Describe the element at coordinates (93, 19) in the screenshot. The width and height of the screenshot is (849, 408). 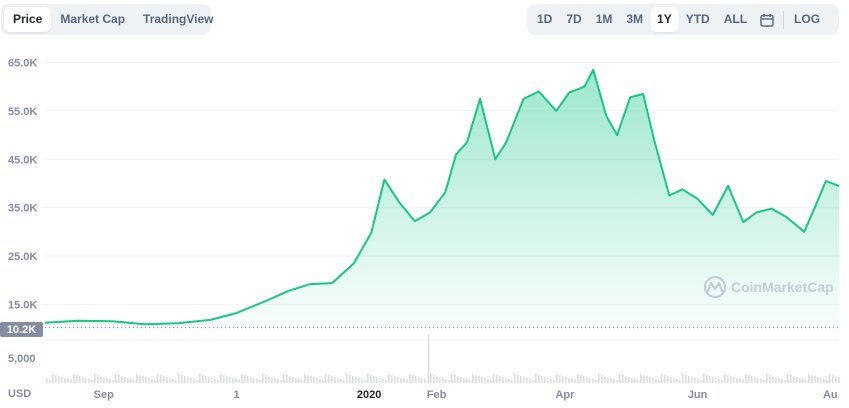
I see `tab-market-cap: Market Cap` at that location.